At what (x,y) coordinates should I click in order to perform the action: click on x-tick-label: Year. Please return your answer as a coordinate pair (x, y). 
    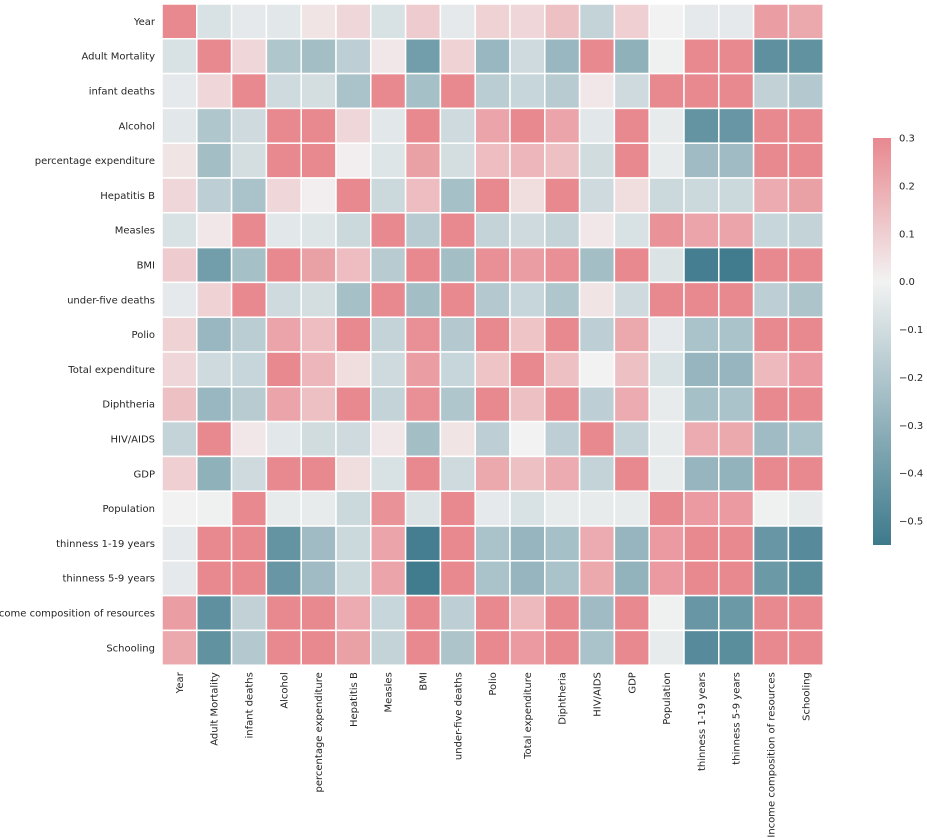
    Looking at the image, I should click on (180, 682).